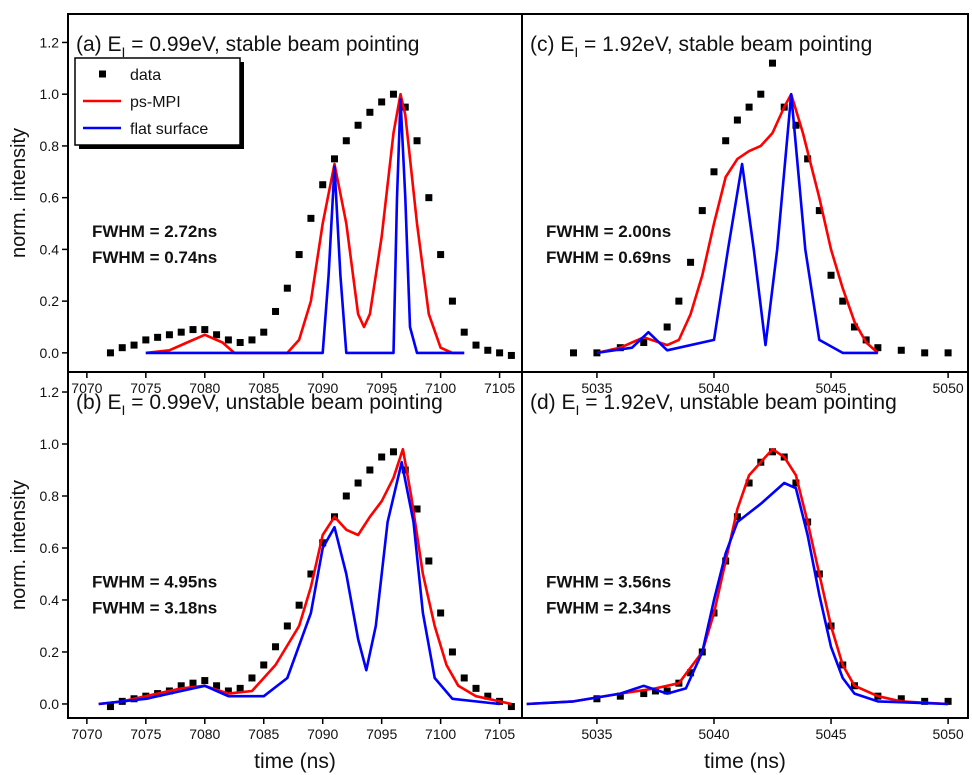 This screenshot has width=972, height=775. Describe the element at coordinates (713, 388) in the screenshot. I see `x-tick-label: 5040` at that location.